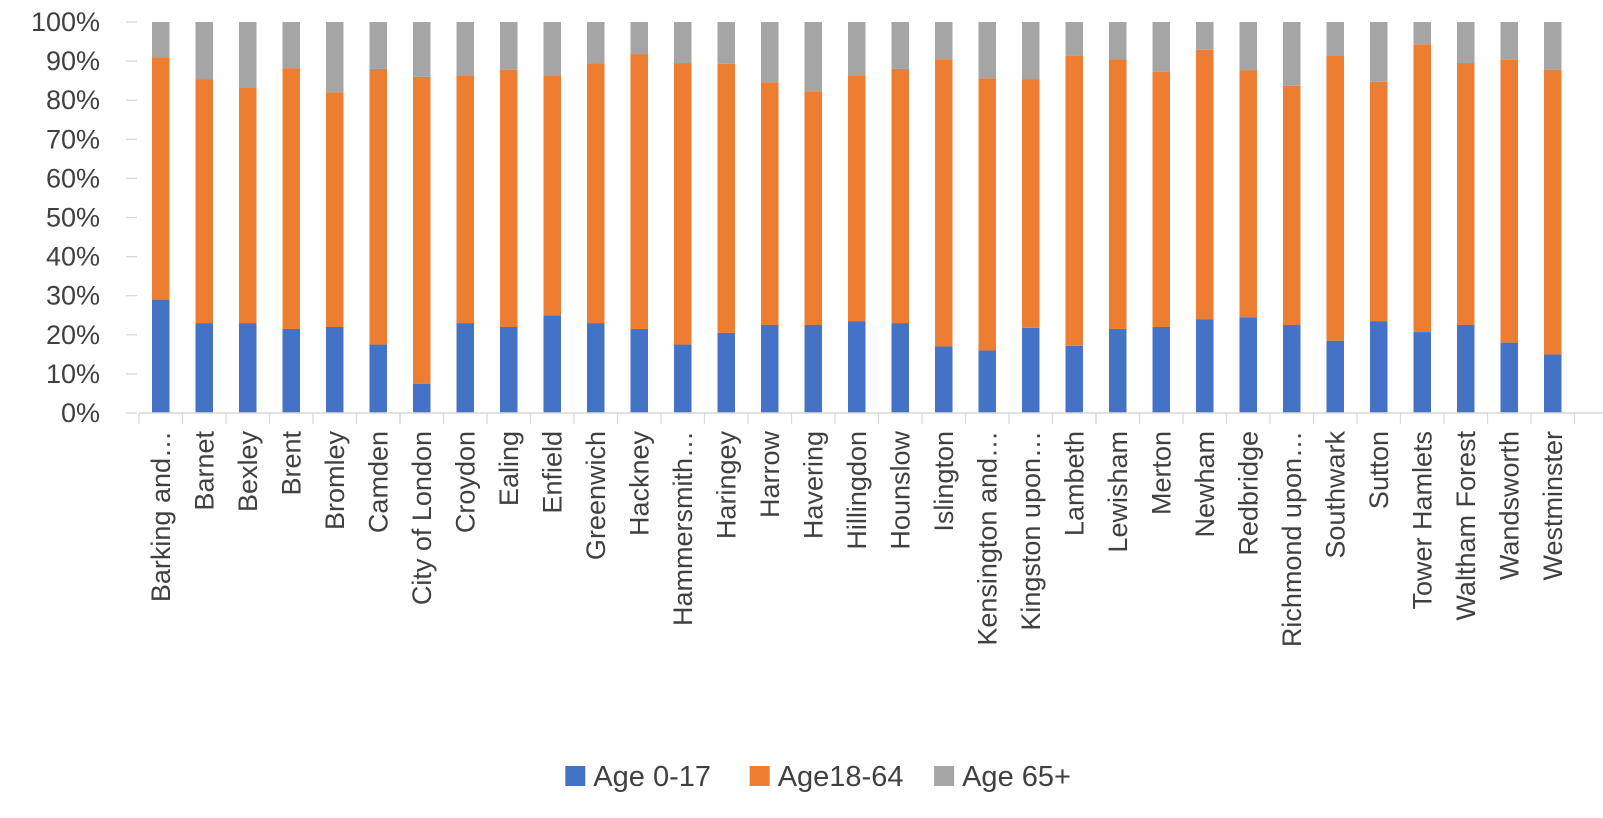 This screenshot has width=1603, height=818. What do you see at coordinates (552, 472) in the screenshot?
I see `x-tick-label: Enfield` at bounding box center [552, 472].